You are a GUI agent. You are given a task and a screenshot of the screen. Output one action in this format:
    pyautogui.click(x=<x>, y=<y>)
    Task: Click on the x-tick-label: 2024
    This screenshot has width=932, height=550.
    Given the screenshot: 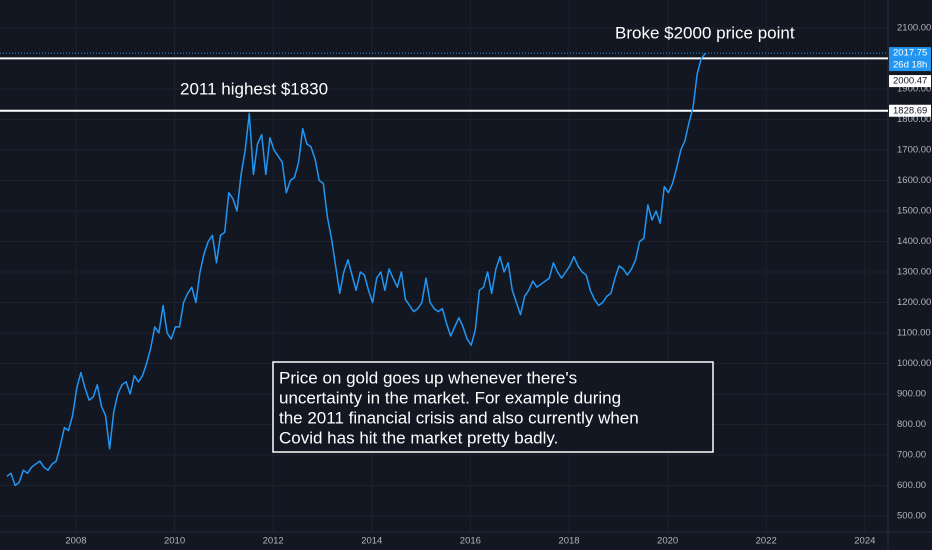 What is the action you would take?
    pyautogui.click(x=864, y=541)
    